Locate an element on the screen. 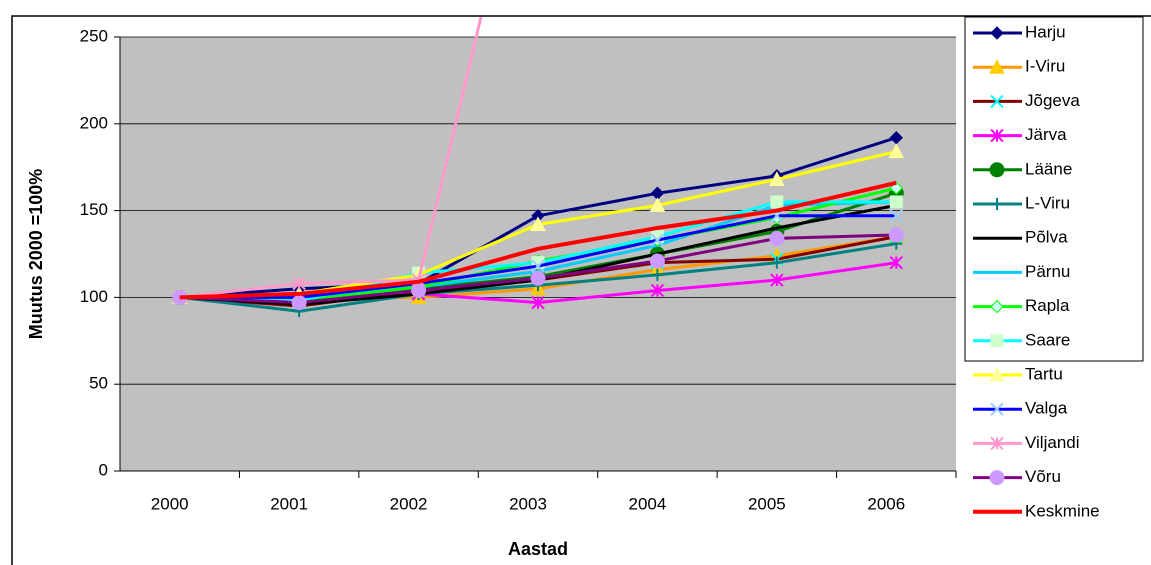  legend-label: Rapla is located at coordinates (1047, 305).